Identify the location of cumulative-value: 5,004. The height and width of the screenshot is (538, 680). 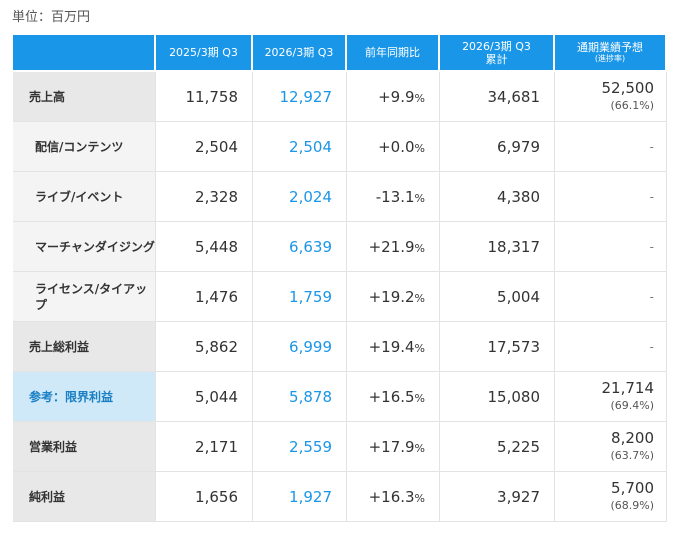
(497, 297).